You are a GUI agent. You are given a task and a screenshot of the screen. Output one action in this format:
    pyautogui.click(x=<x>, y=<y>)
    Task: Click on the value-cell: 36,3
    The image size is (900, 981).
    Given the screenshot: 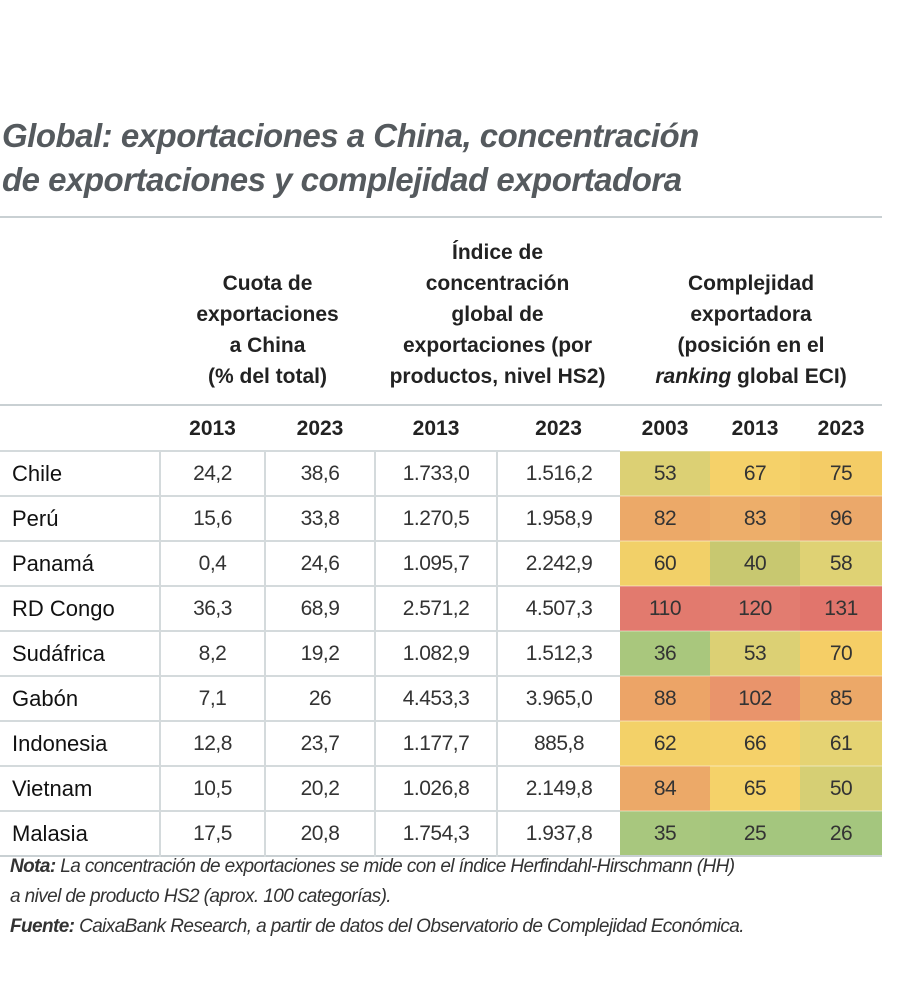 What is the action you would take?
    pyautogui.click(x=212, y=608)
    